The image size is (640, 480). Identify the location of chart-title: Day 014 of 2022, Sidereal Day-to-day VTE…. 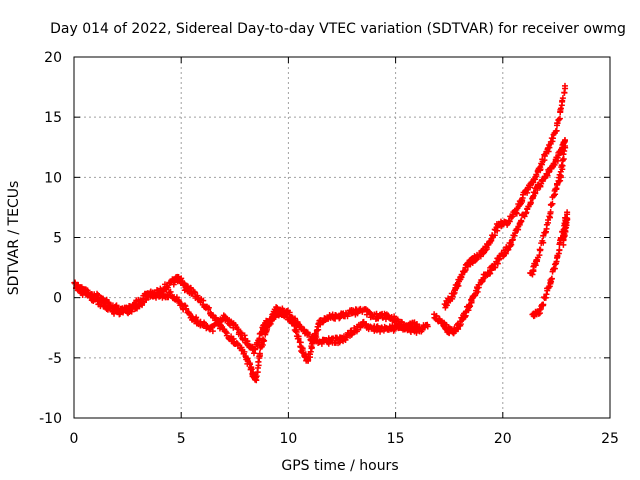
(338, 29).